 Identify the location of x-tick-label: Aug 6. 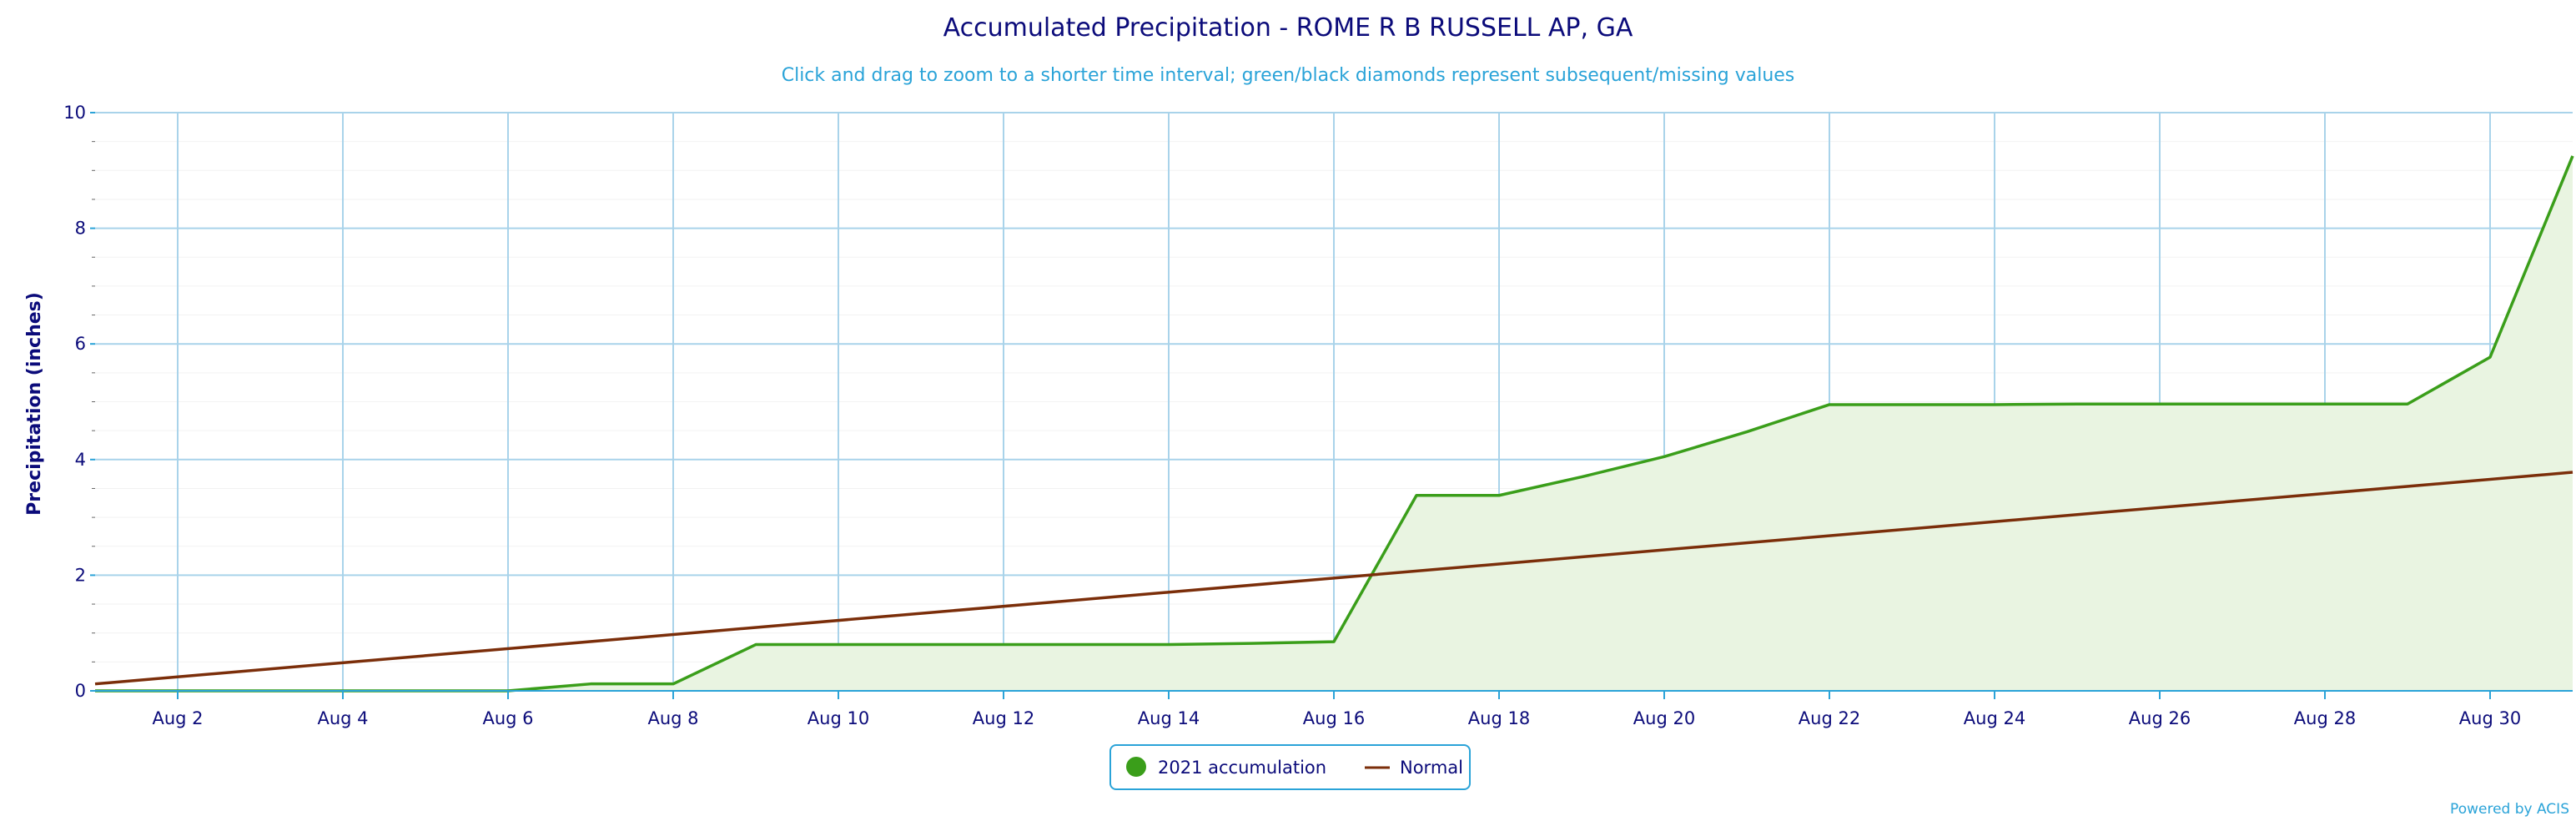
(507, 718).